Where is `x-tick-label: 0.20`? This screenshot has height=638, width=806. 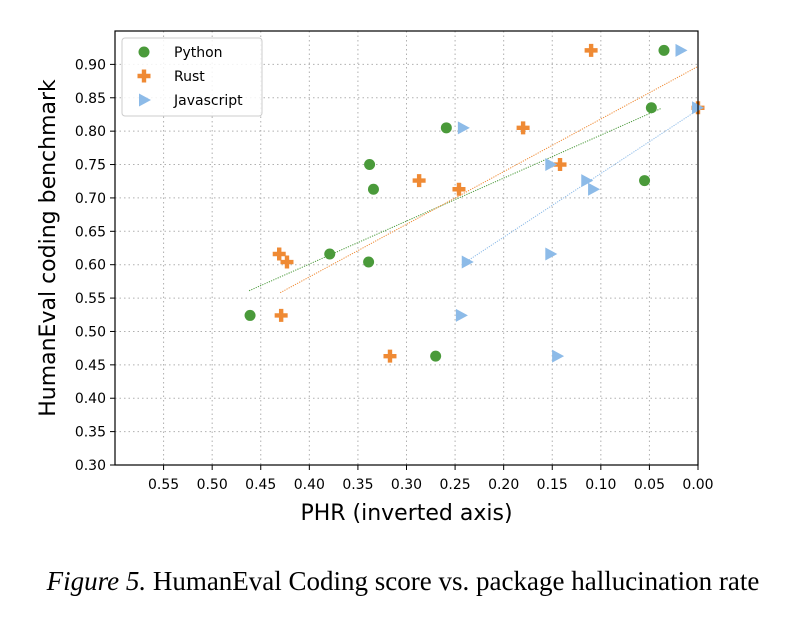
x-tick-label: 0.20 is located at coordinates (503, 485).